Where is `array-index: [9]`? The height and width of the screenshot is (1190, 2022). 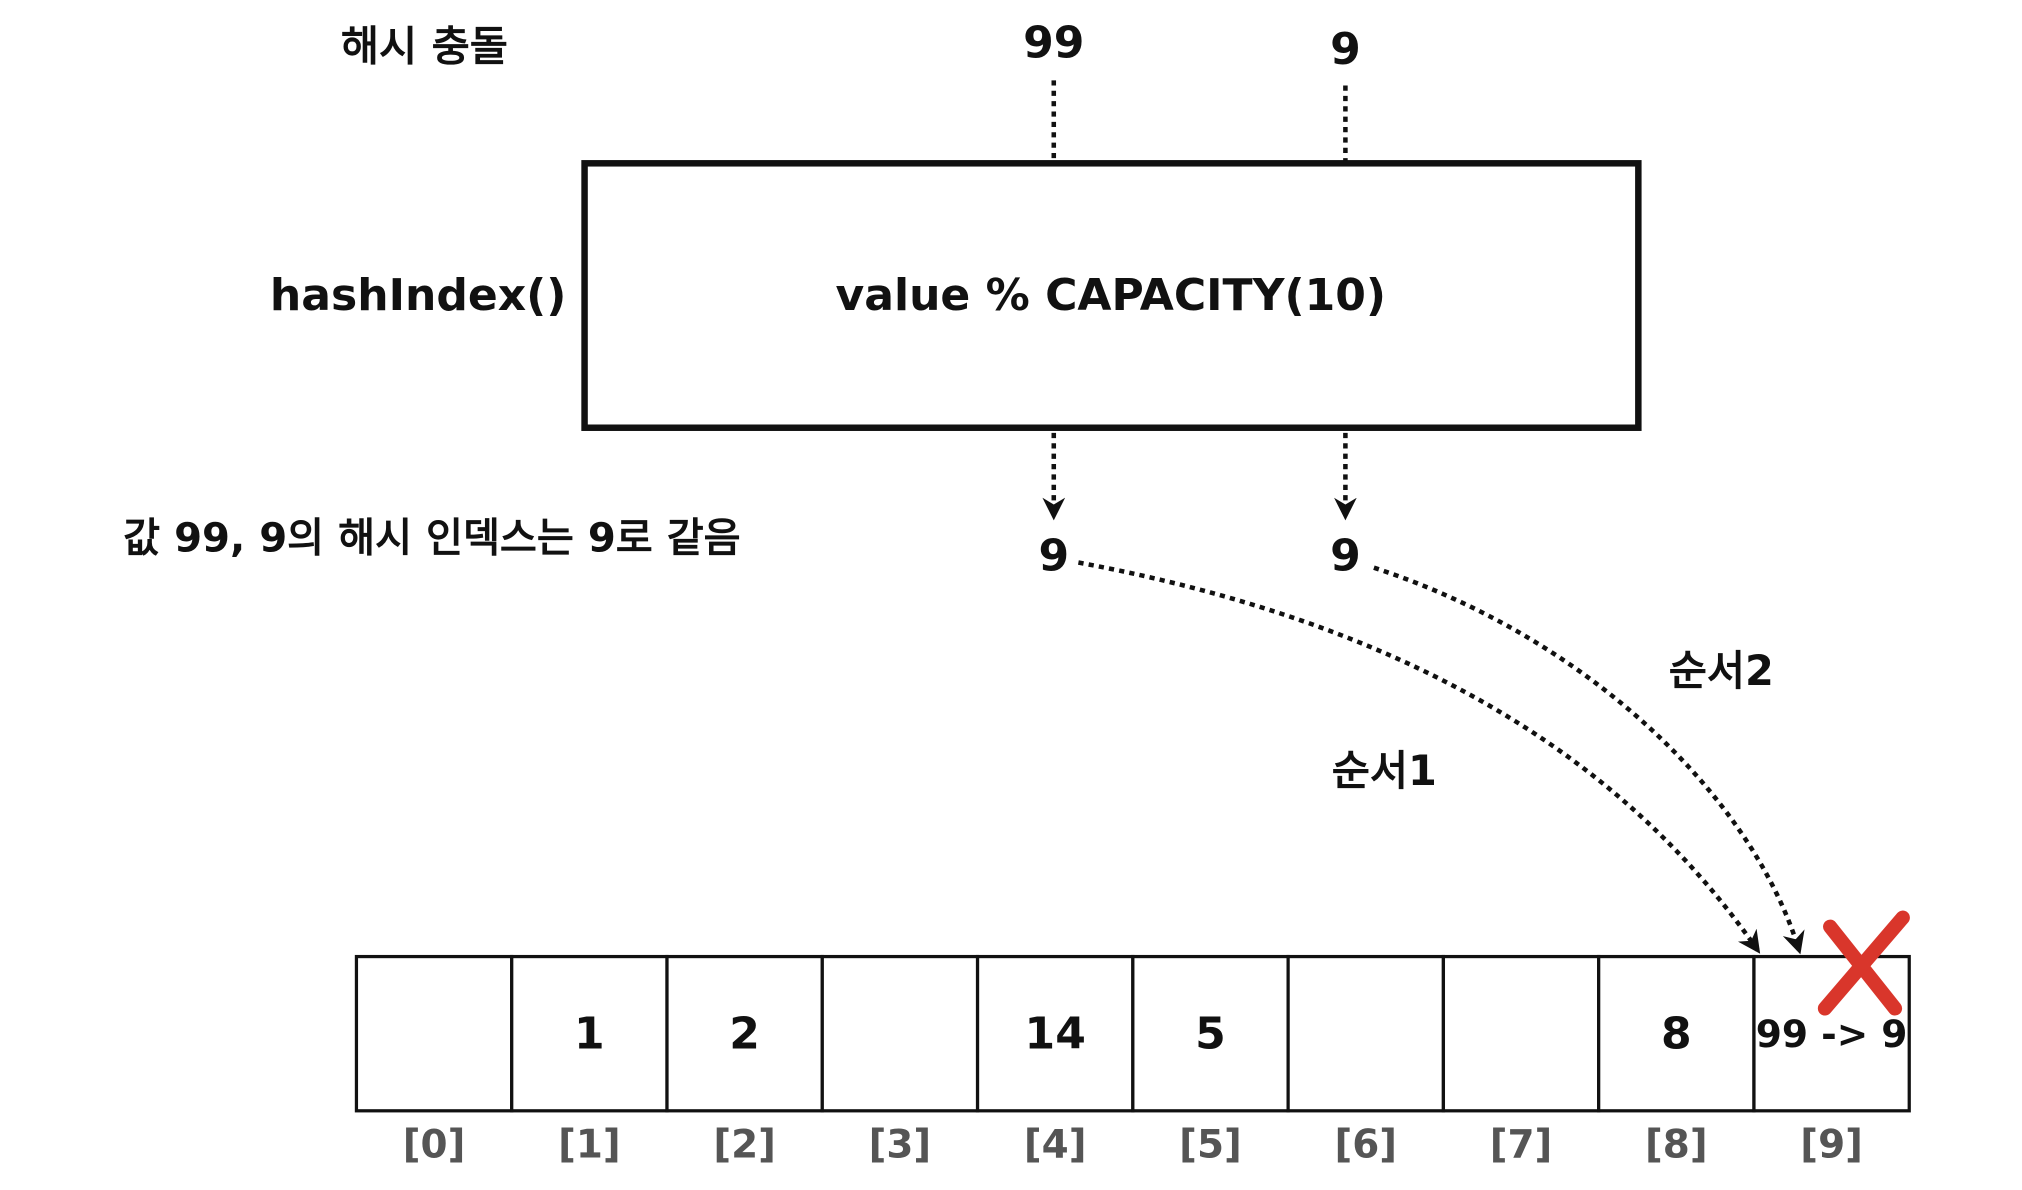 array-index: [9] is located at coordinates (1831, 1145).